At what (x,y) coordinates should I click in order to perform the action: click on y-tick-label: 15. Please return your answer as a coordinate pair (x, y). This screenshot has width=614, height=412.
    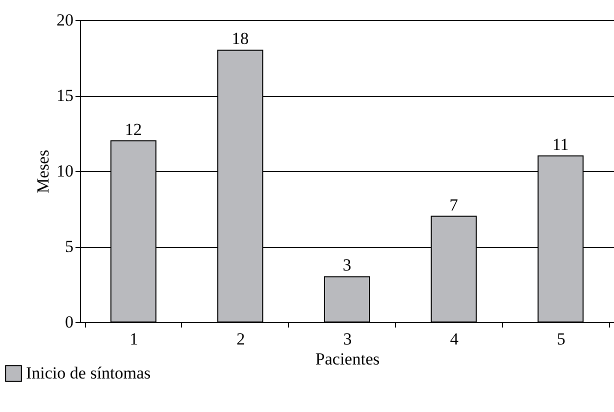
    Looking at the image, I should click on (65, 95).